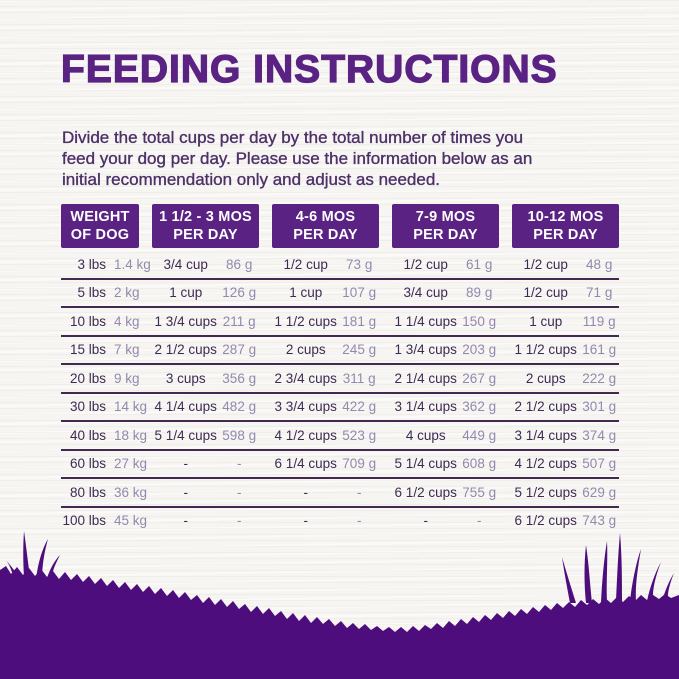 The image size is (679, 679). What do you see at coordinates (599, 350) in the screenshot?
I see `grams-value: 161 g` at bounding box center [599, 350].